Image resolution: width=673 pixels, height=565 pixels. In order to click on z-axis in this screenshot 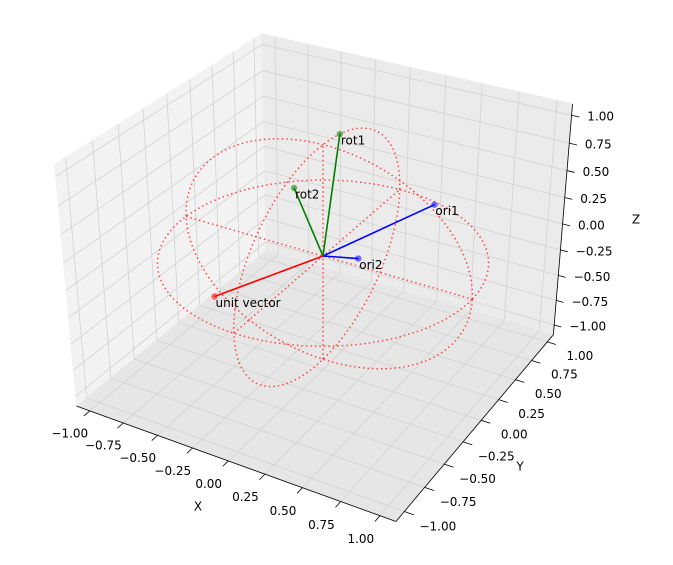, I will do `click(562, 219)`.